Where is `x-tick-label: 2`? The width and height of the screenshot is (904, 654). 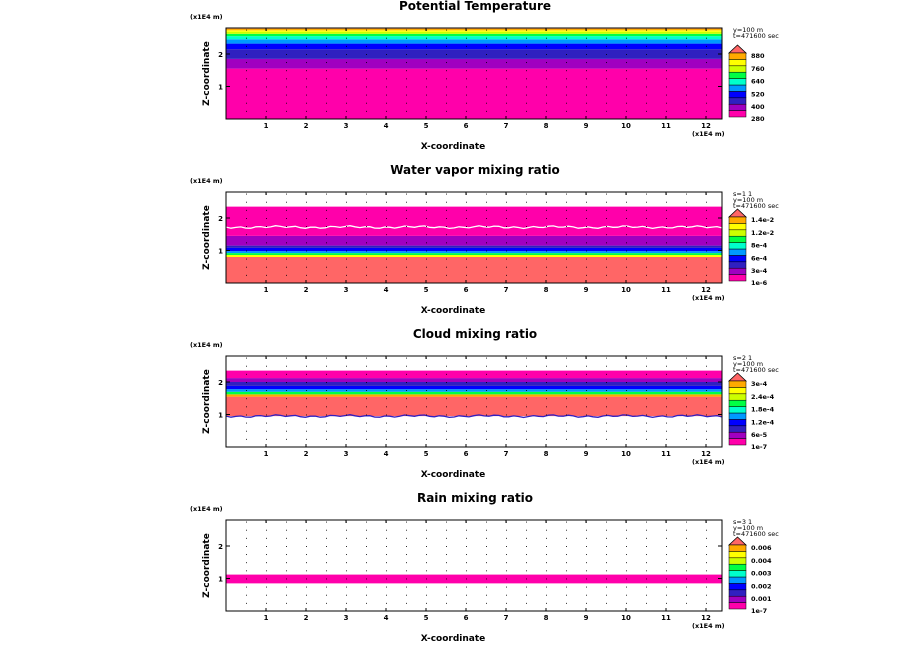 x-tick-label: 2 is located at coordinates (306, 126).